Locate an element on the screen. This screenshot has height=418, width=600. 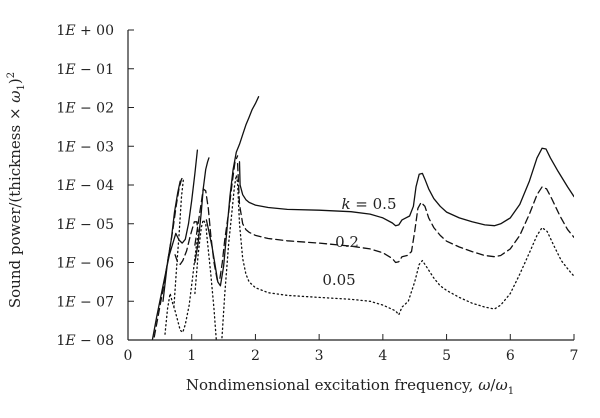
y-tick-label: 1E − 08 is located at coordinates (85, 341).